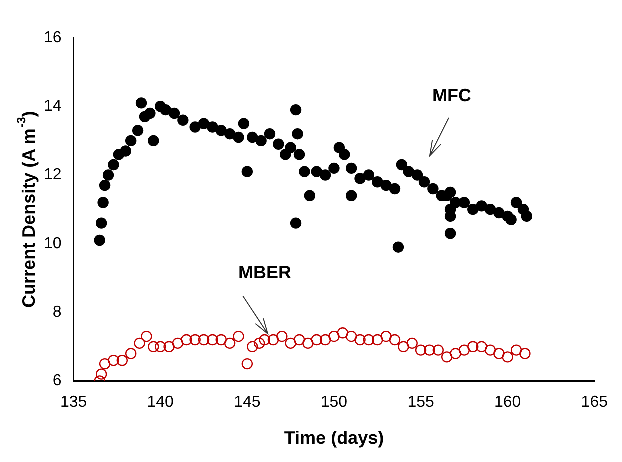  I want to click on x-tick-label: 165, so click(594, 403).